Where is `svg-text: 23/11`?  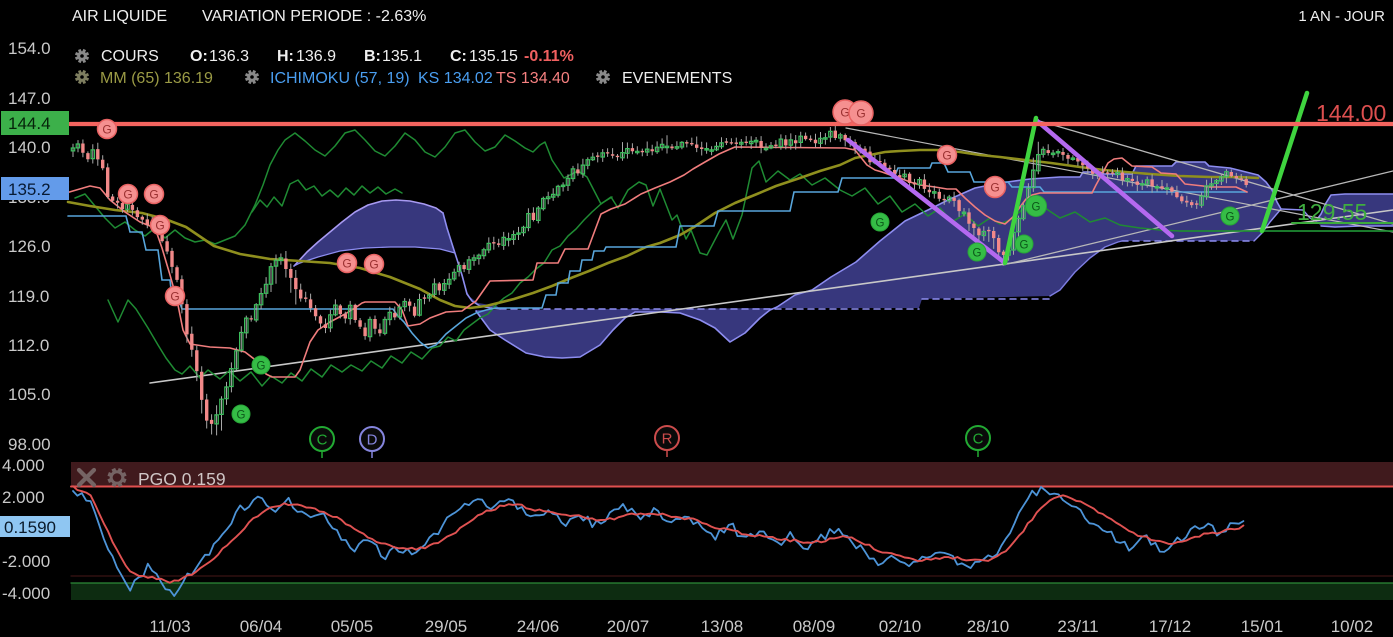
svg-text: 23/11 is located at coordinates (1077, 626).